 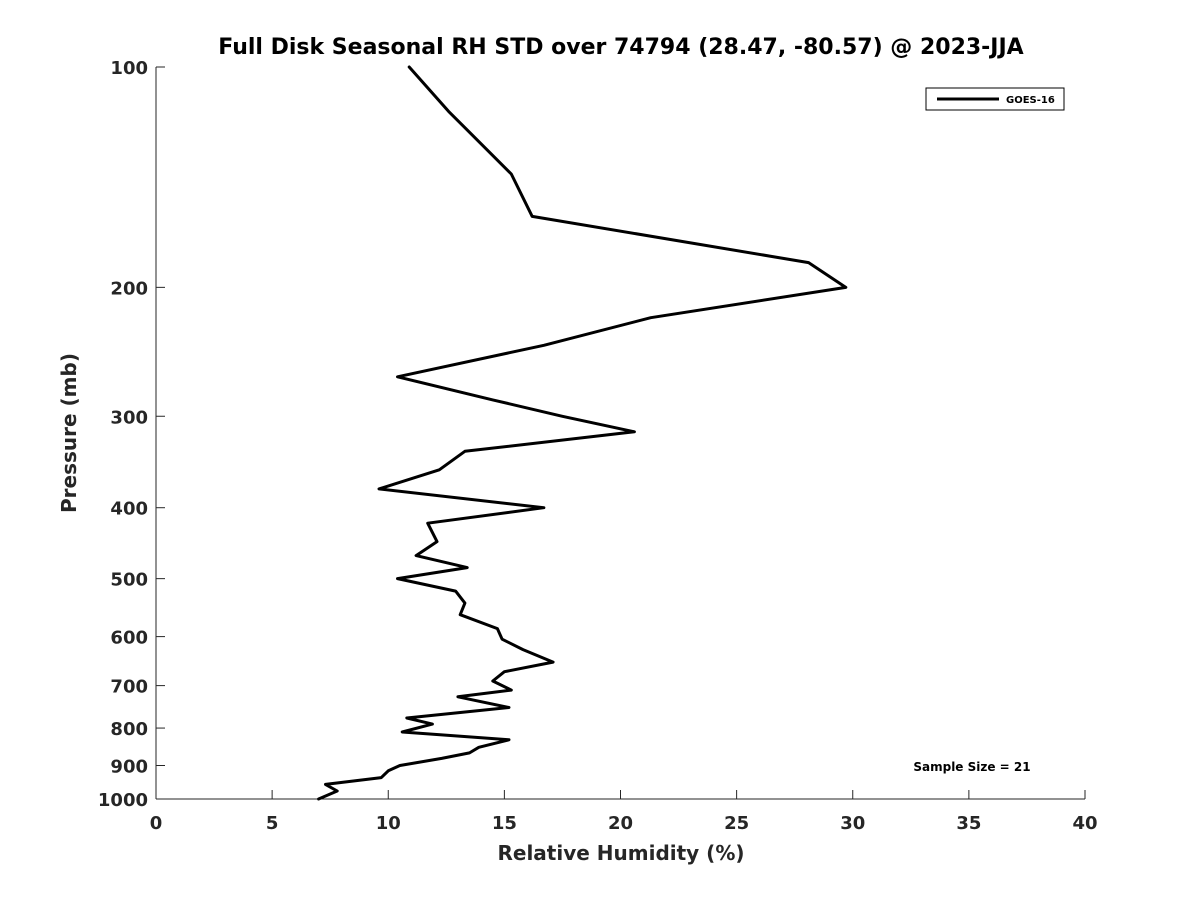 What do you see at coordinates (129, 509) in the screenshot?
I see `y-tick-label: 400` at bounding box center [129, 509].